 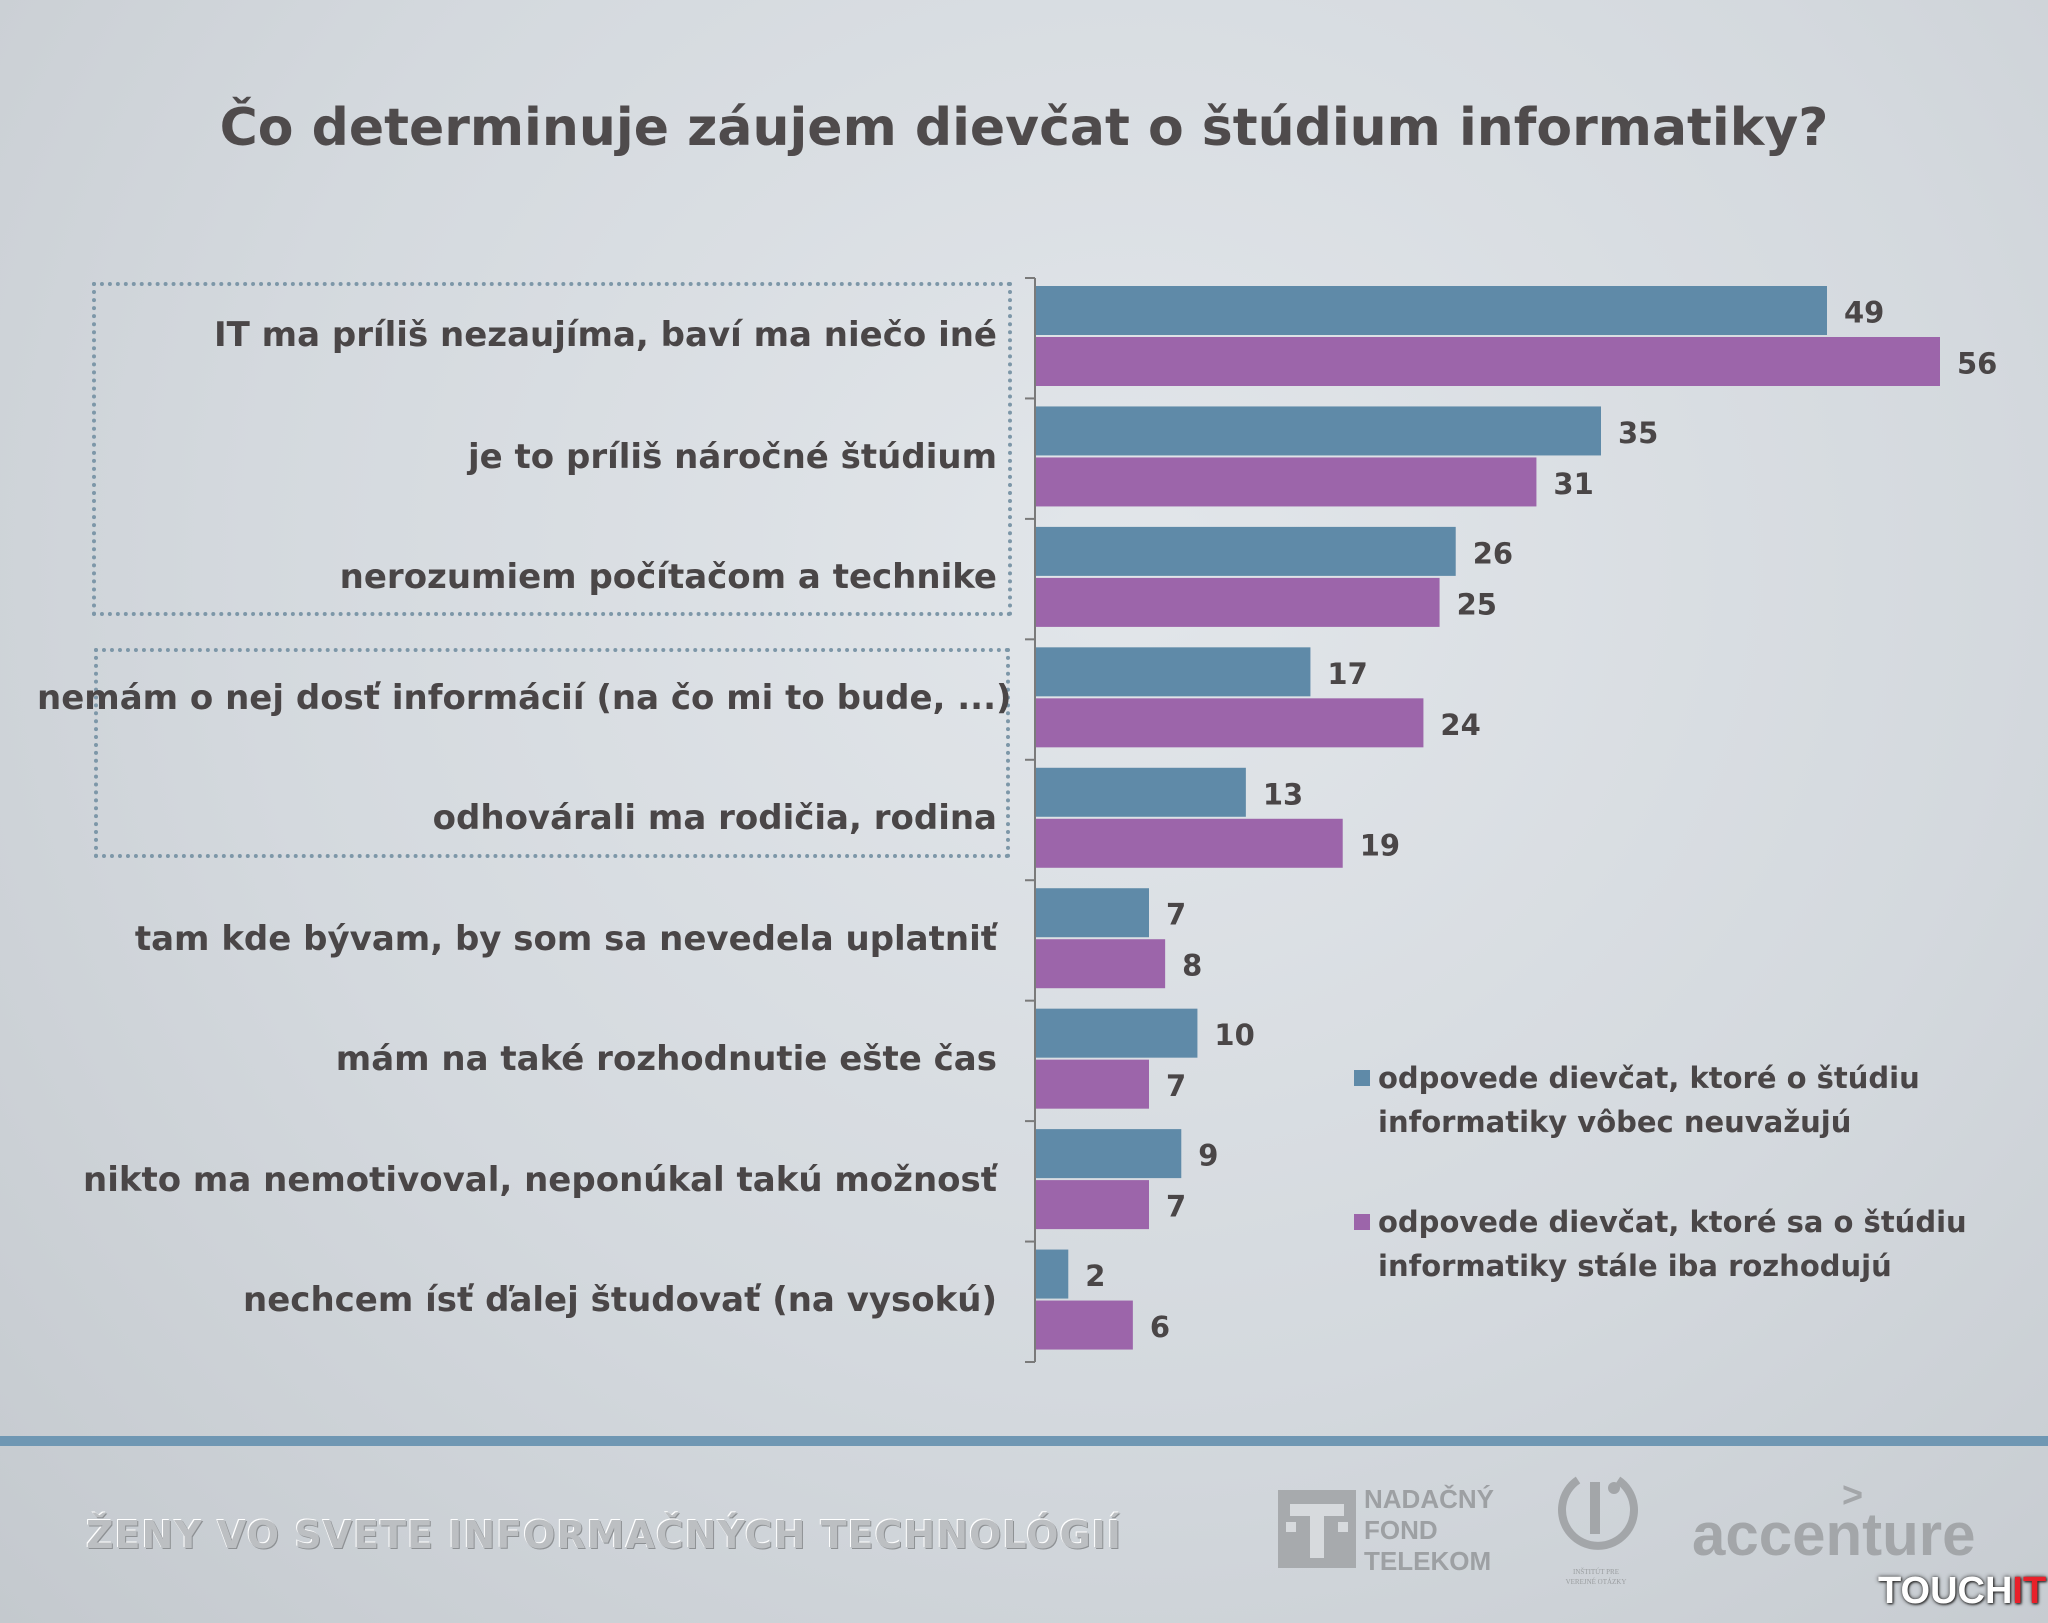 What do you see at coordinates (1477, 604) in the screenshot?
I see `data-label-series2: 25` at bounding box center [1477, 604].